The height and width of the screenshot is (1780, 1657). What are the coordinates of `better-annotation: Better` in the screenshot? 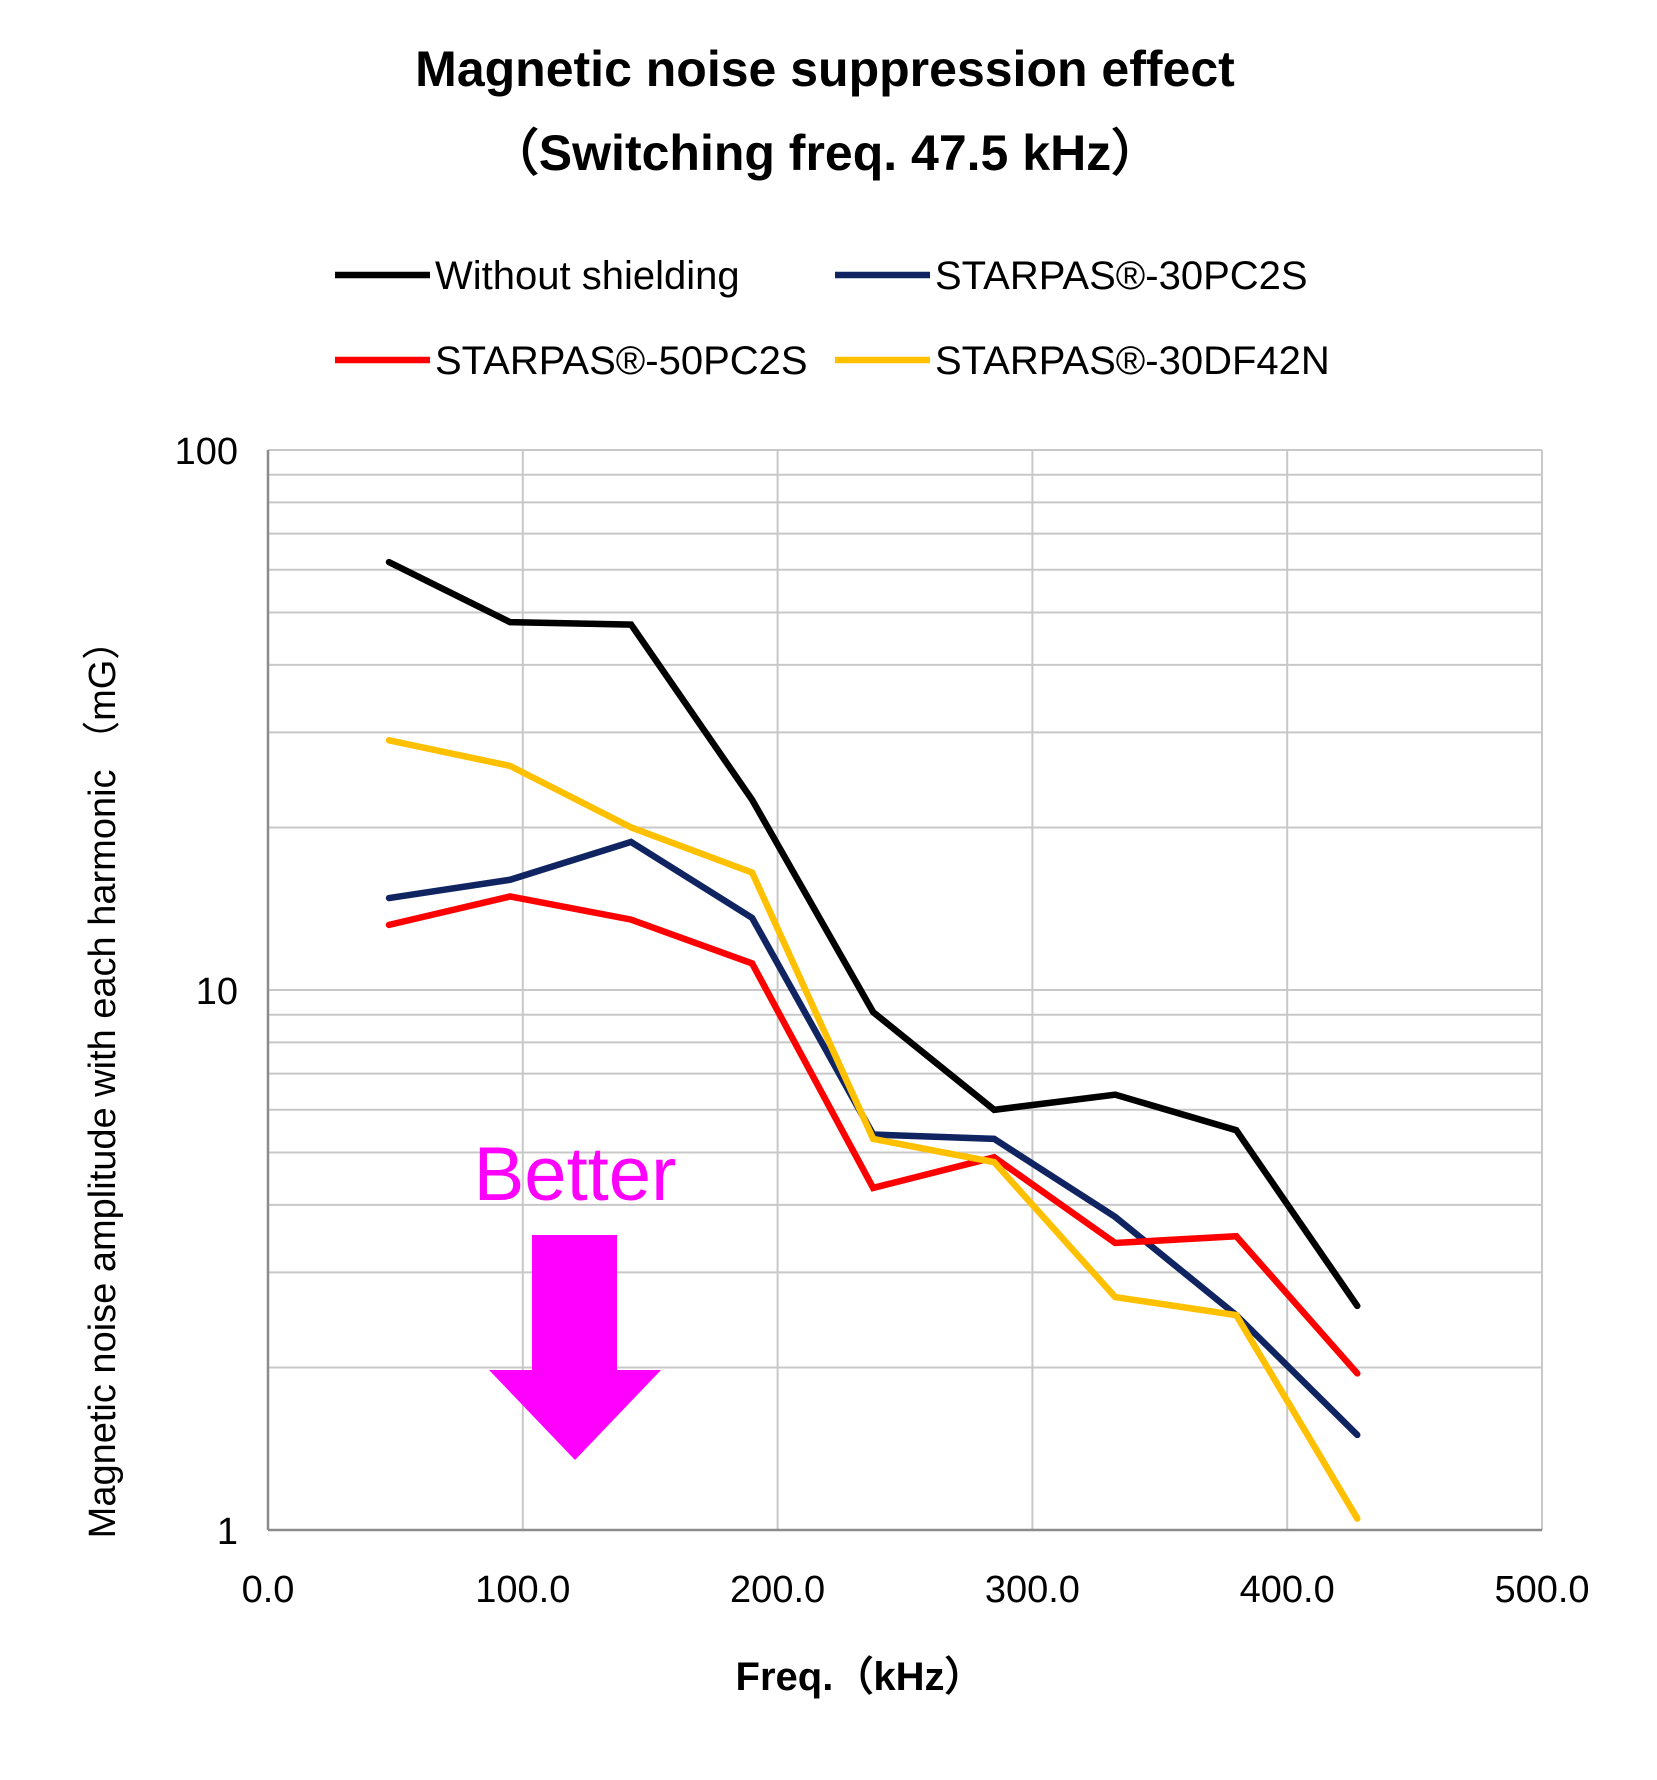 It's located at (575, 1174).